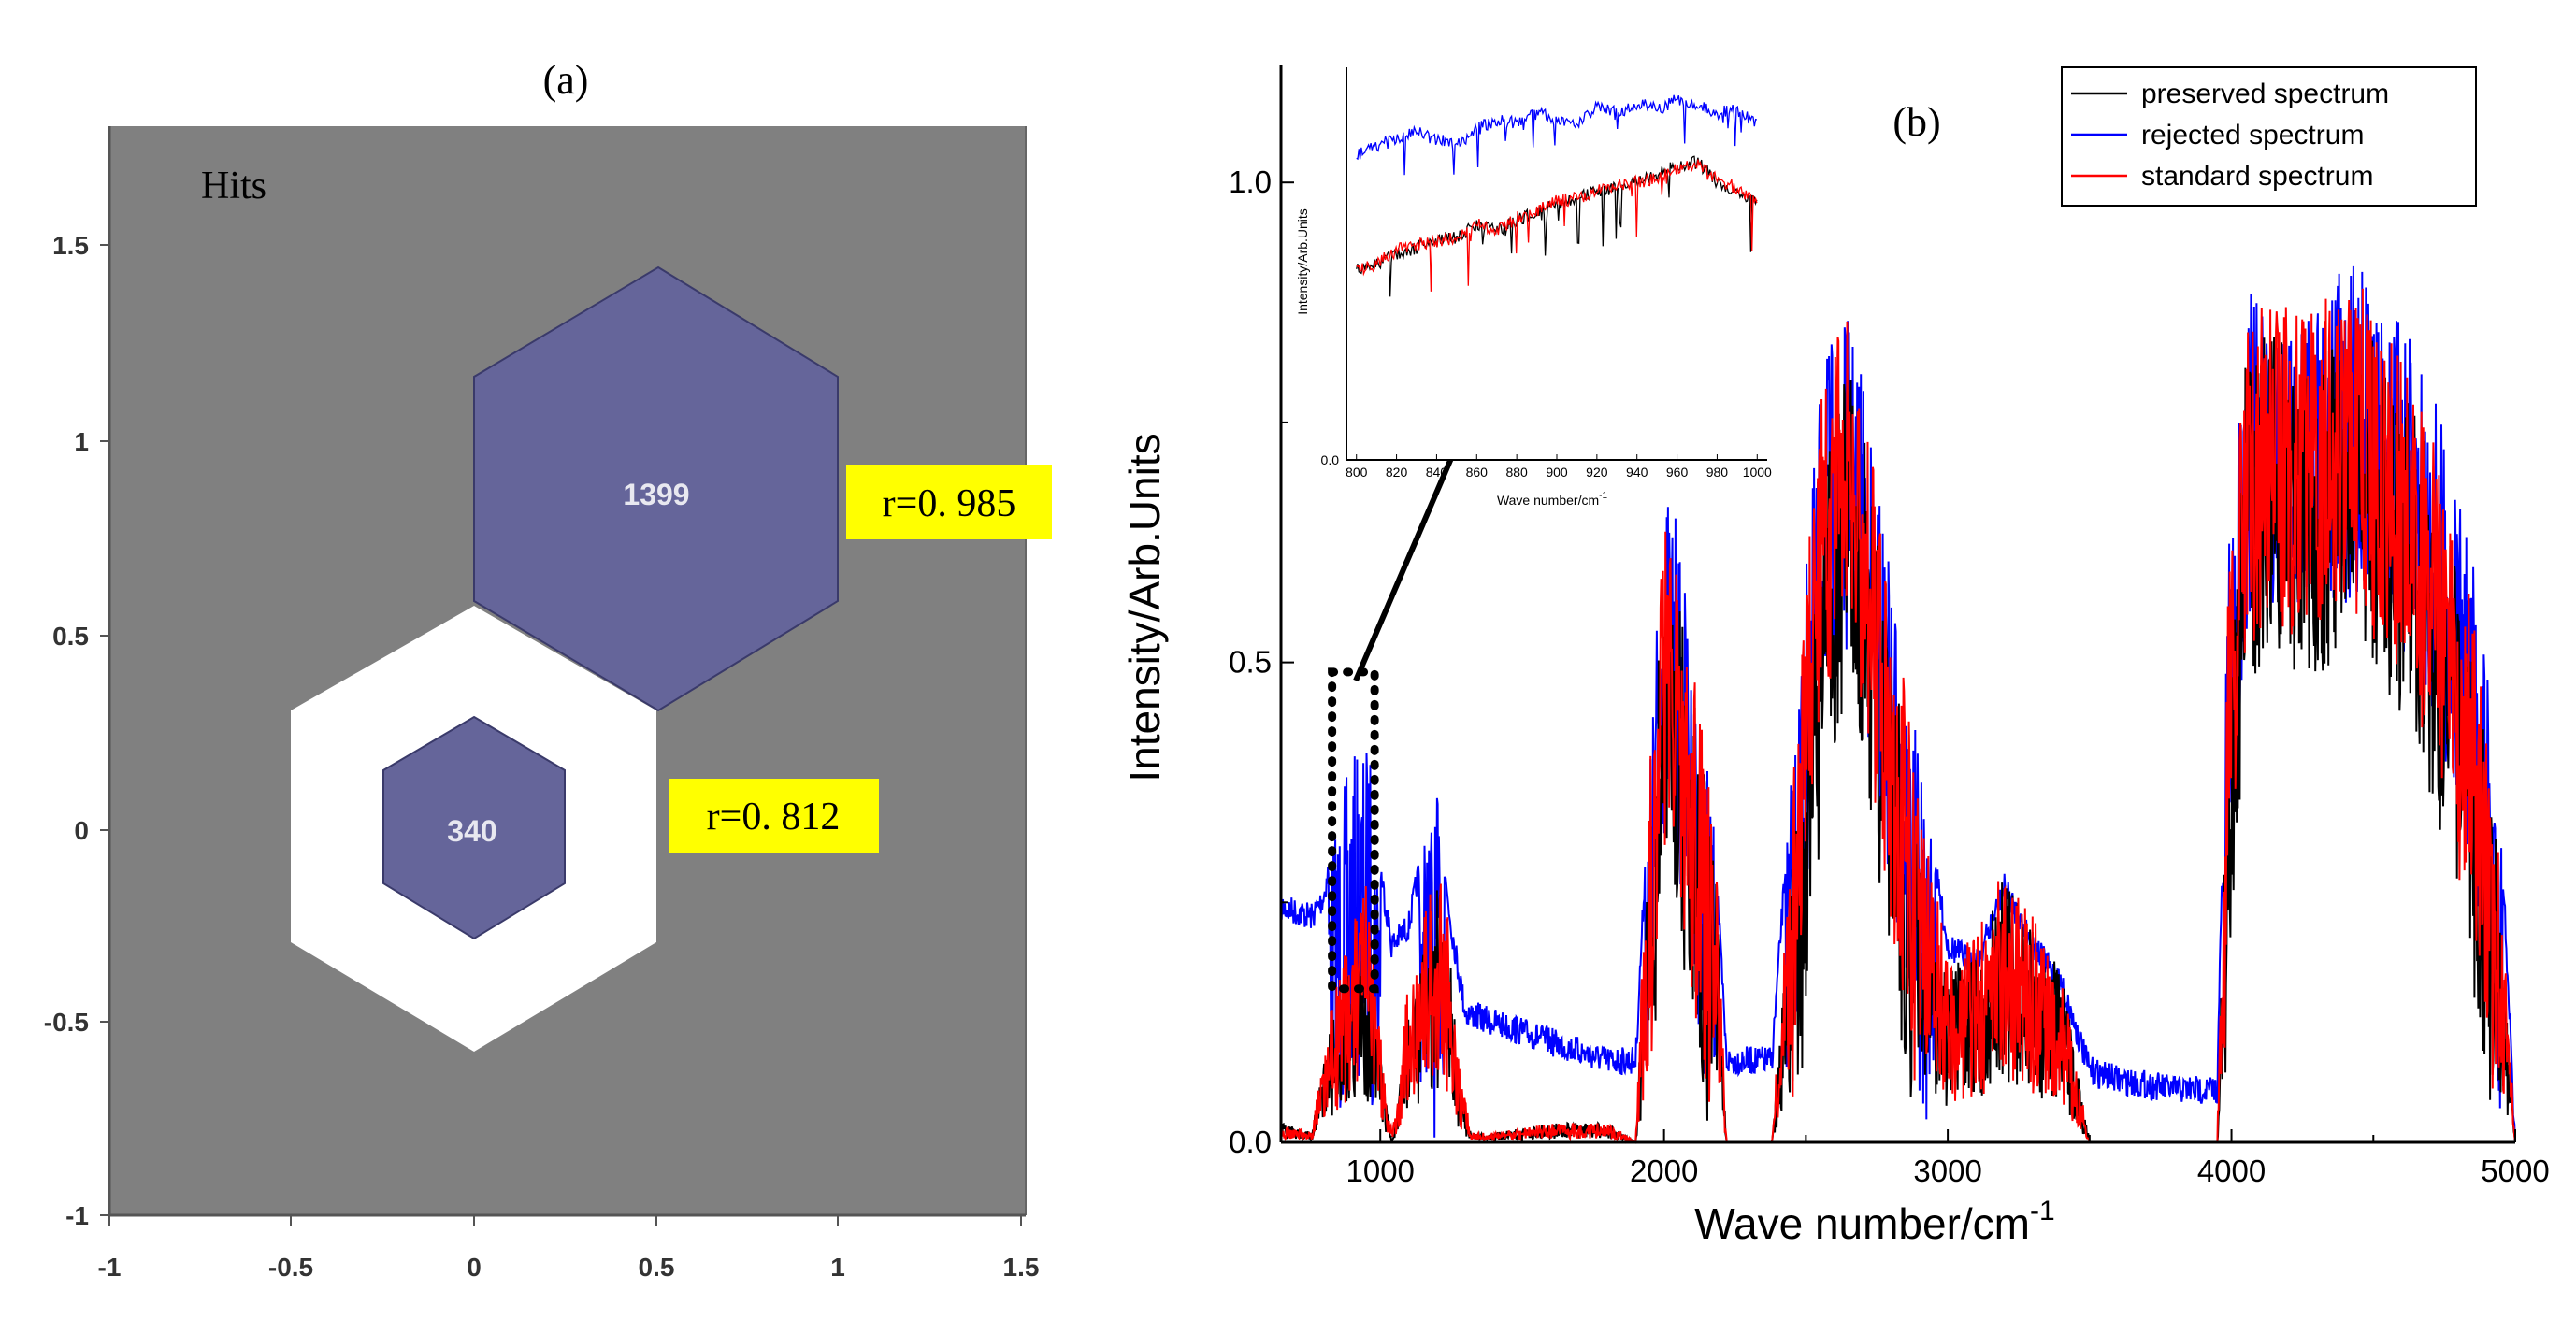 The image size is (2576, 1319). Describe the element at coordinates (1331, 460) in the screenshot. I see `inset-ytick-zero: 0.0` at that location.